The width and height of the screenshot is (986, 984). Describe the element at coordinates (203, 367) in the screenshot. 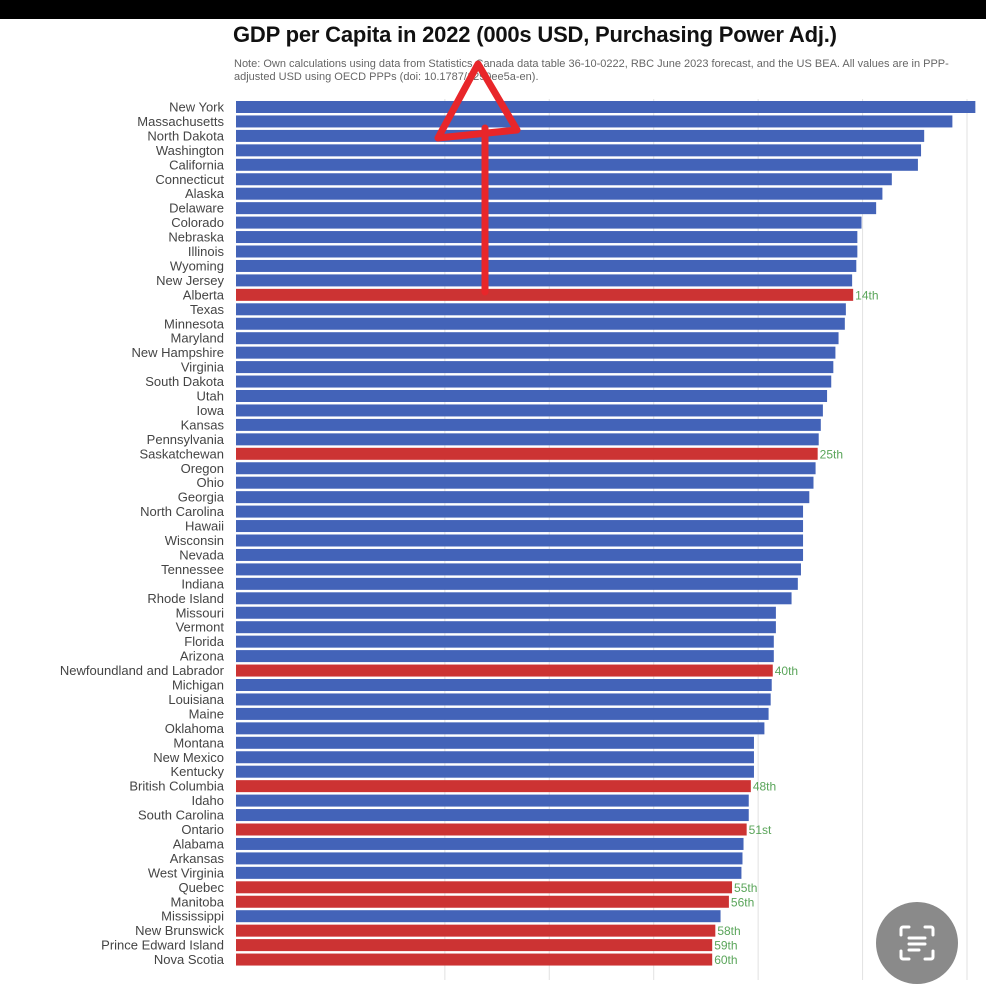

I see `category-label: Virginia` at that location.